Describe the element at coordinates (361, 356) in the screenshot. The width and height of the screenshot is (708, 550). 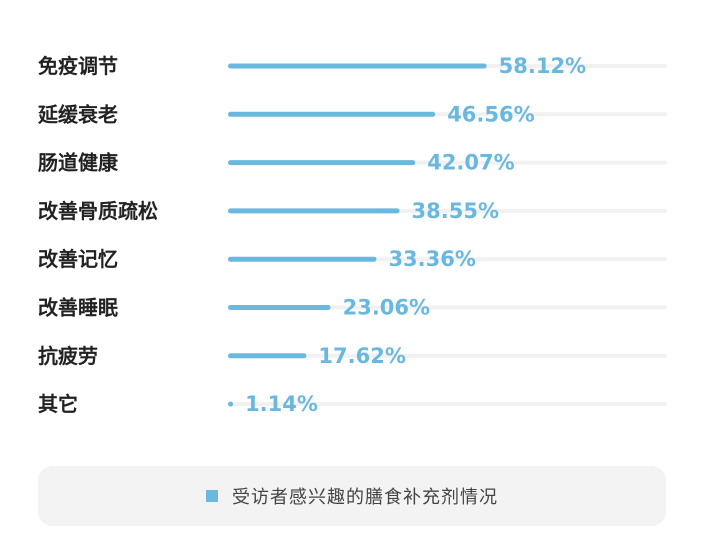
I see `value-label: 17.62%` at that location.